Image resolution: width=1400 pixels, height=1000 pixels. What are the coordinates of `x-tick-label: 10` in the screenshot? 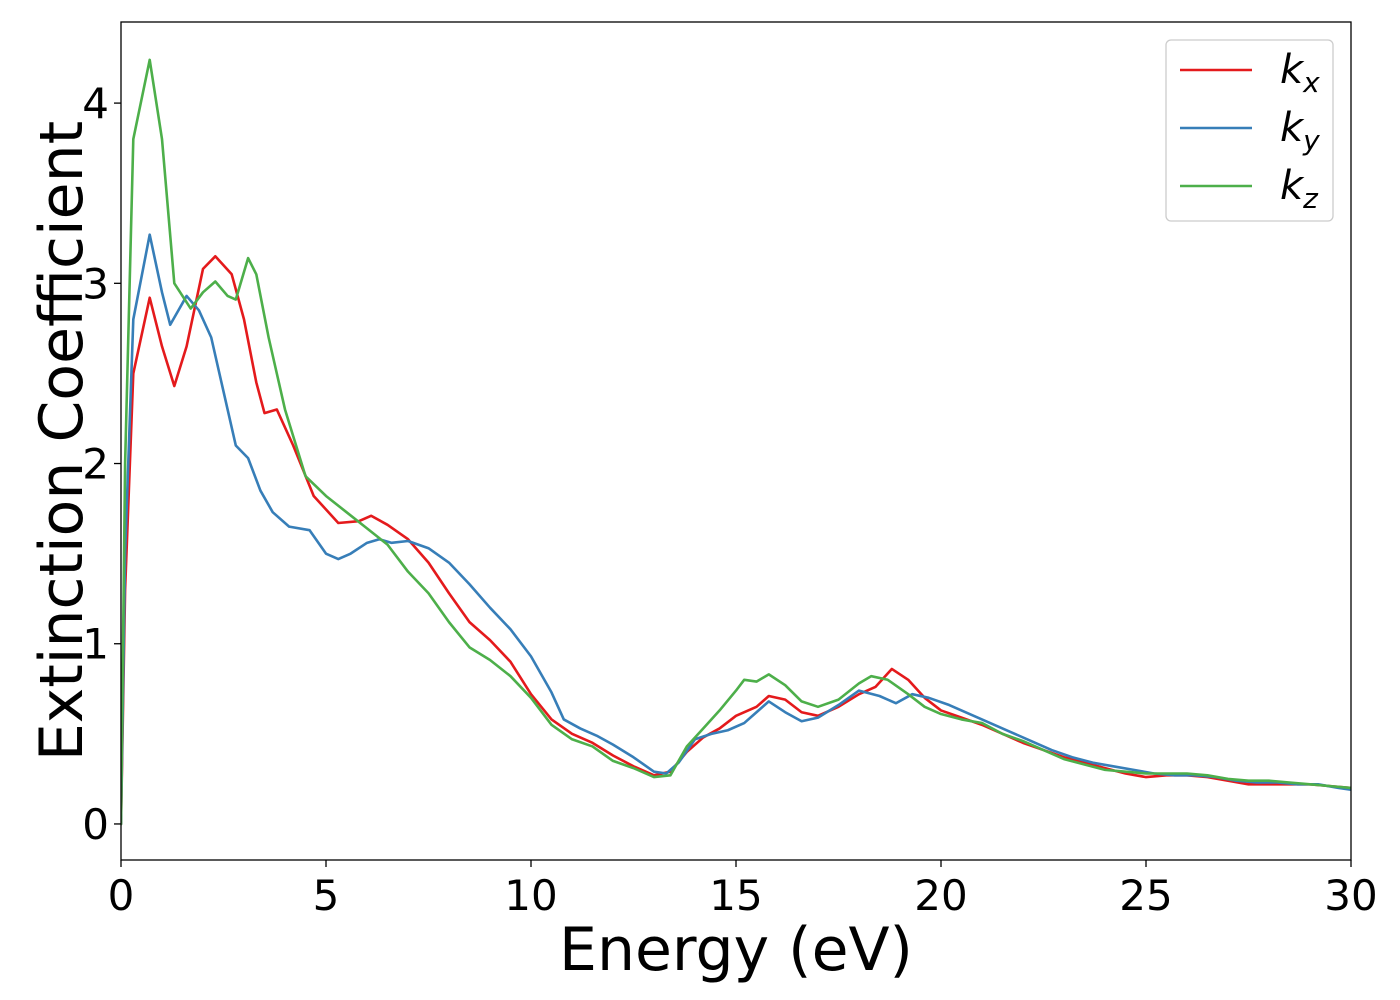 It's located at (530, 895).